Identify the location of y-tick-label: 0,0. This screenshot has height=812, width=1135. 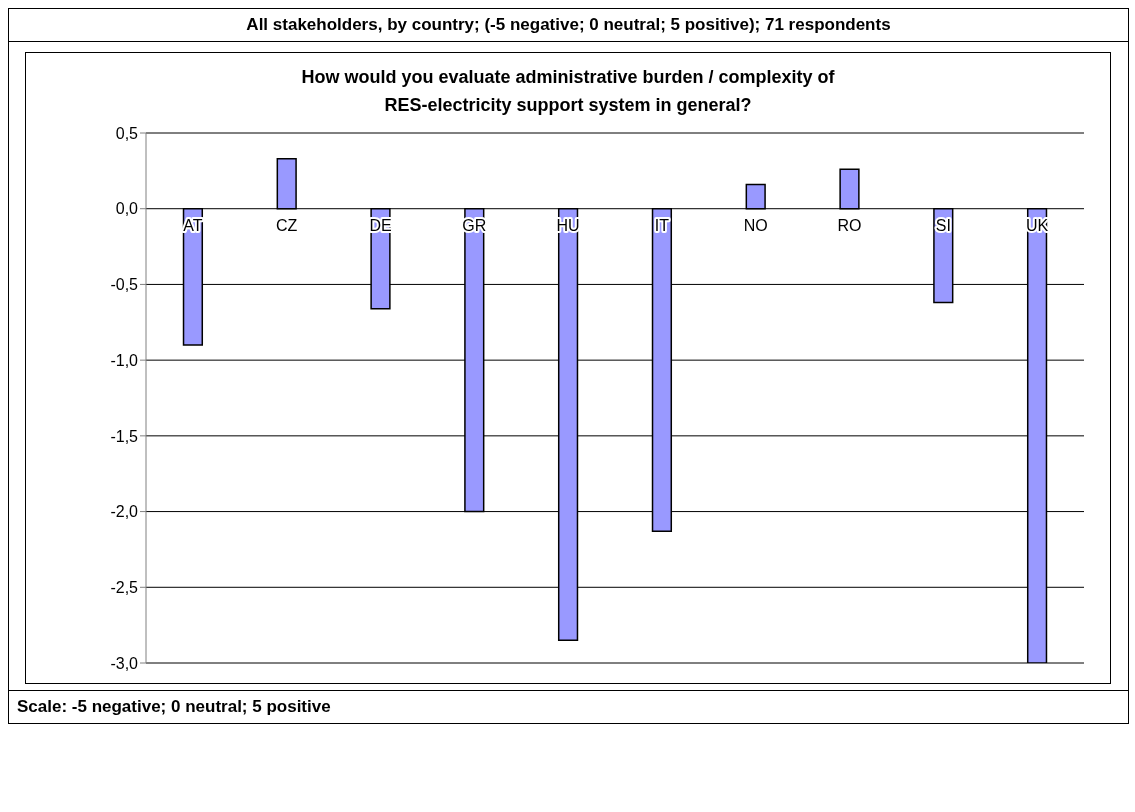
(127, 209).